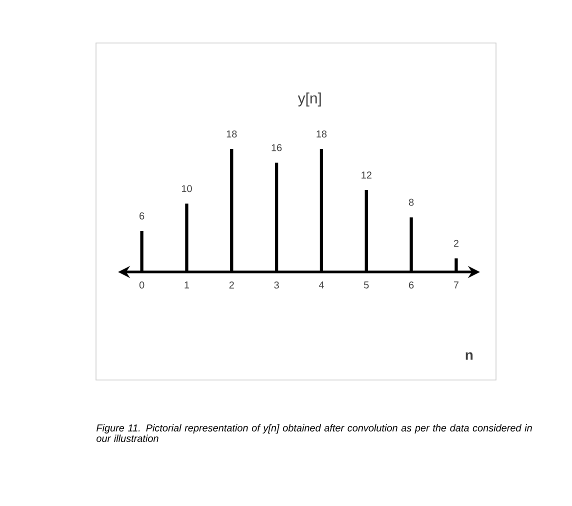 This screenshot has height=506, width=572. Describe the element at coordinates (366, 285) in the screenshot. I see `x-tick-label: 5` at that location.